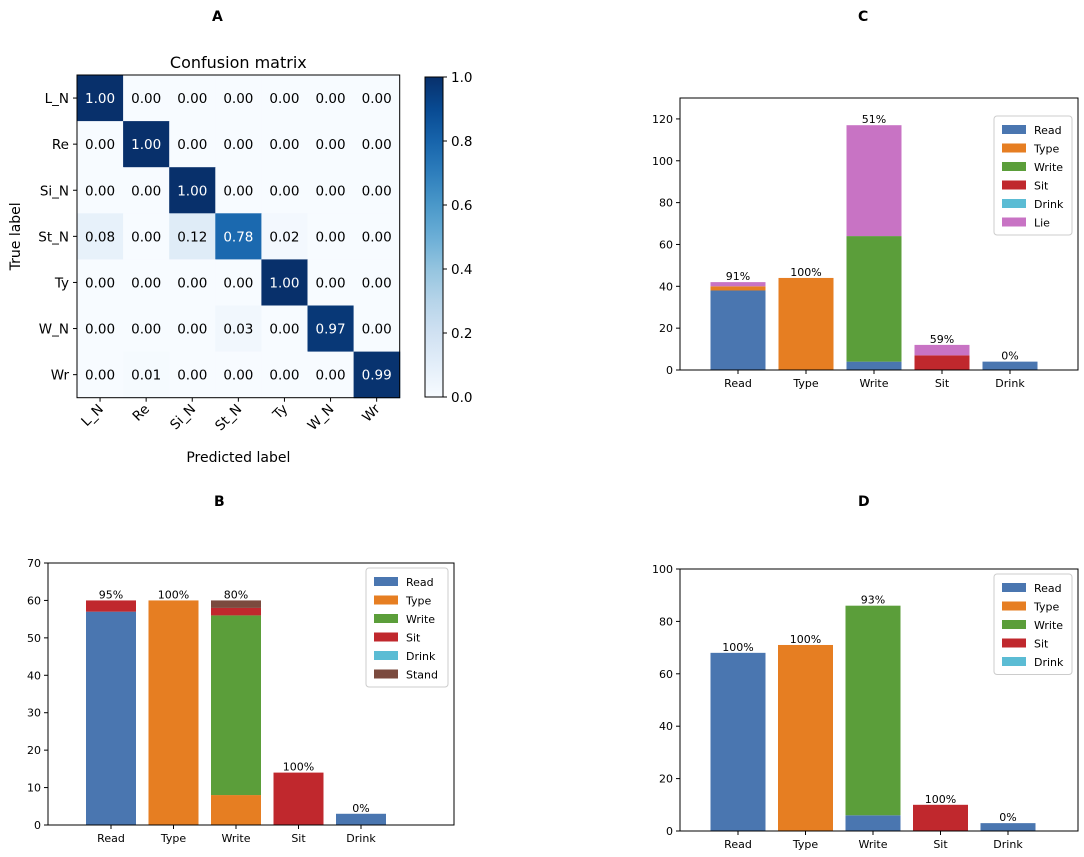  I want to click on colorbar-tick-label: 0.0, so click(461, 398).